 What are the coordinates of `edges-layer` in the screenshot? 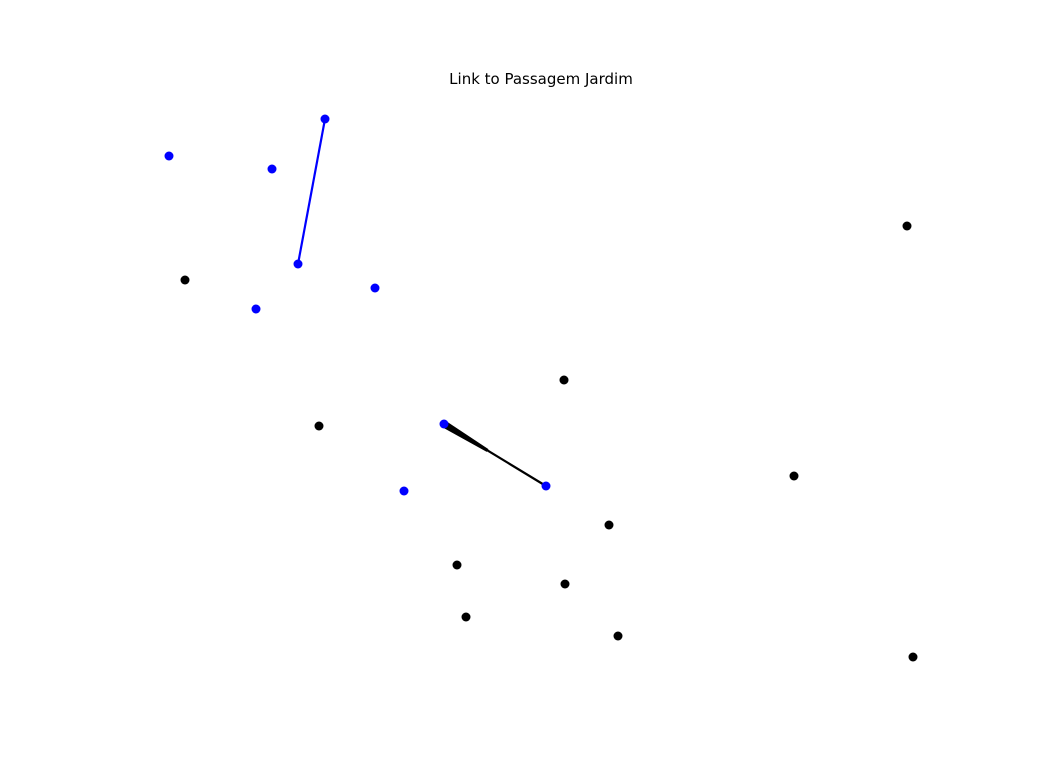 It's located at (422, 302).